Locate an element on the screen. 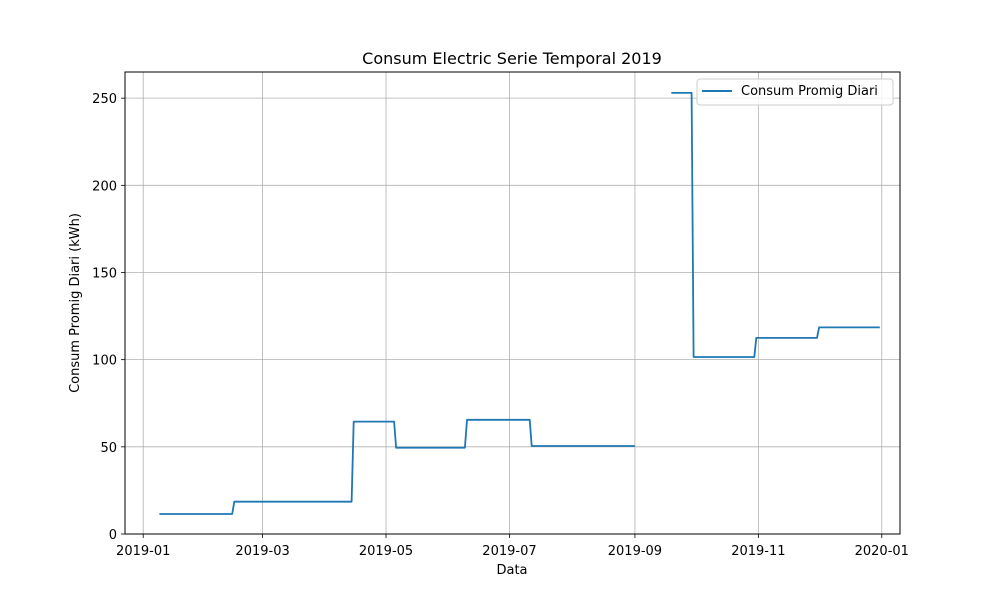 This screenshot has width=1000, height=600. x-tick-label: 2019-05 is located at coordinates (386, 551).